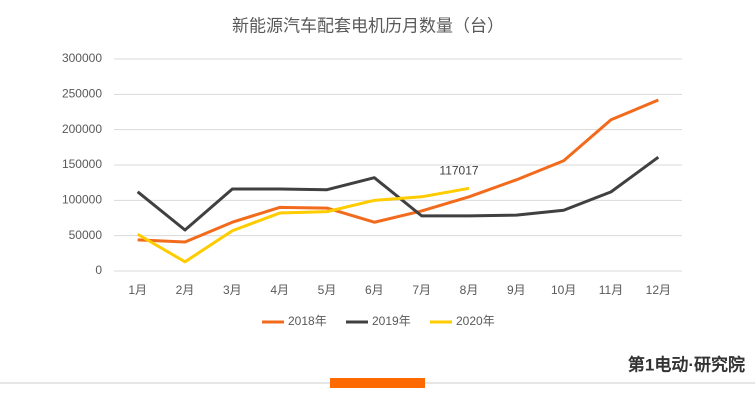 Image resolution: width=755 pixels, height=411 pixels. Describe the element at coordinates (86, 235) in the screenshot. I see `y-tick-label: 50000` at that location.